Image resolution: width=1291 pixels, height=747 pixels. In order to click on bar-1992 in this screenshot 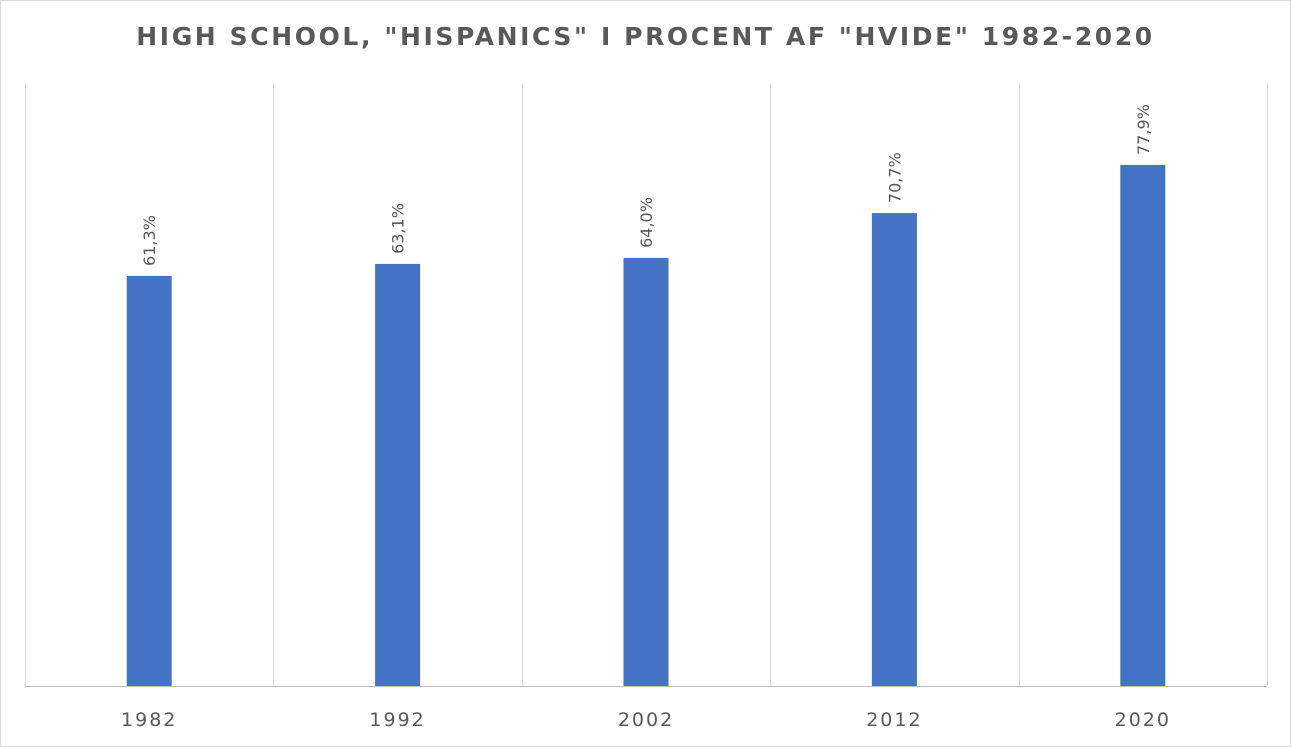, I will do `click(398, 474)`.